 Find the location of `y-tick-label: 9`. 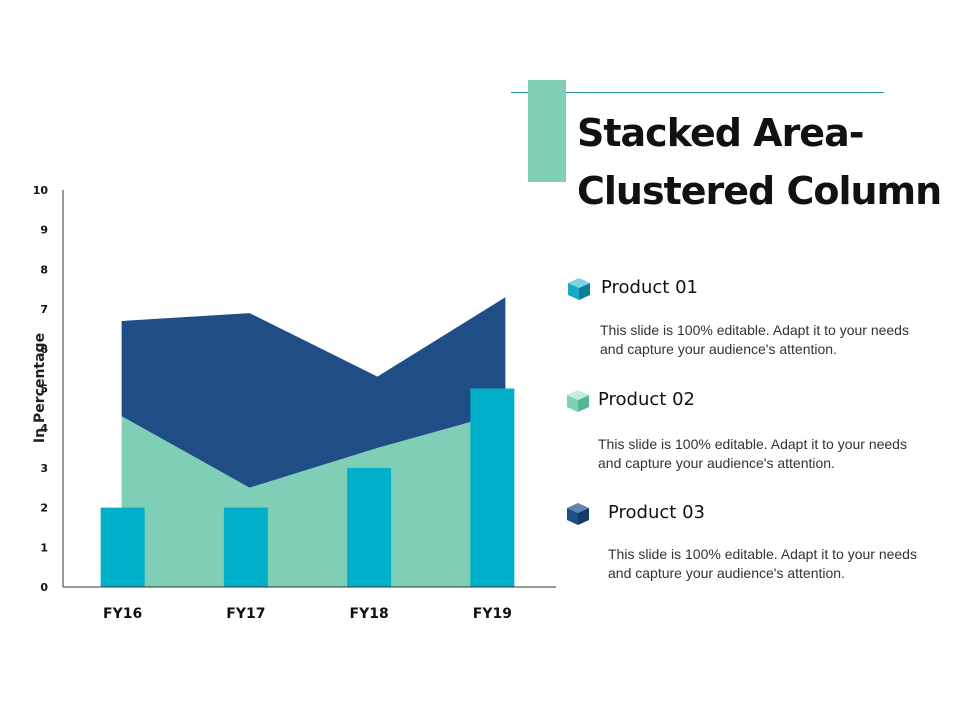

y-tick-label: 9 is located at coordinates (44, 230).